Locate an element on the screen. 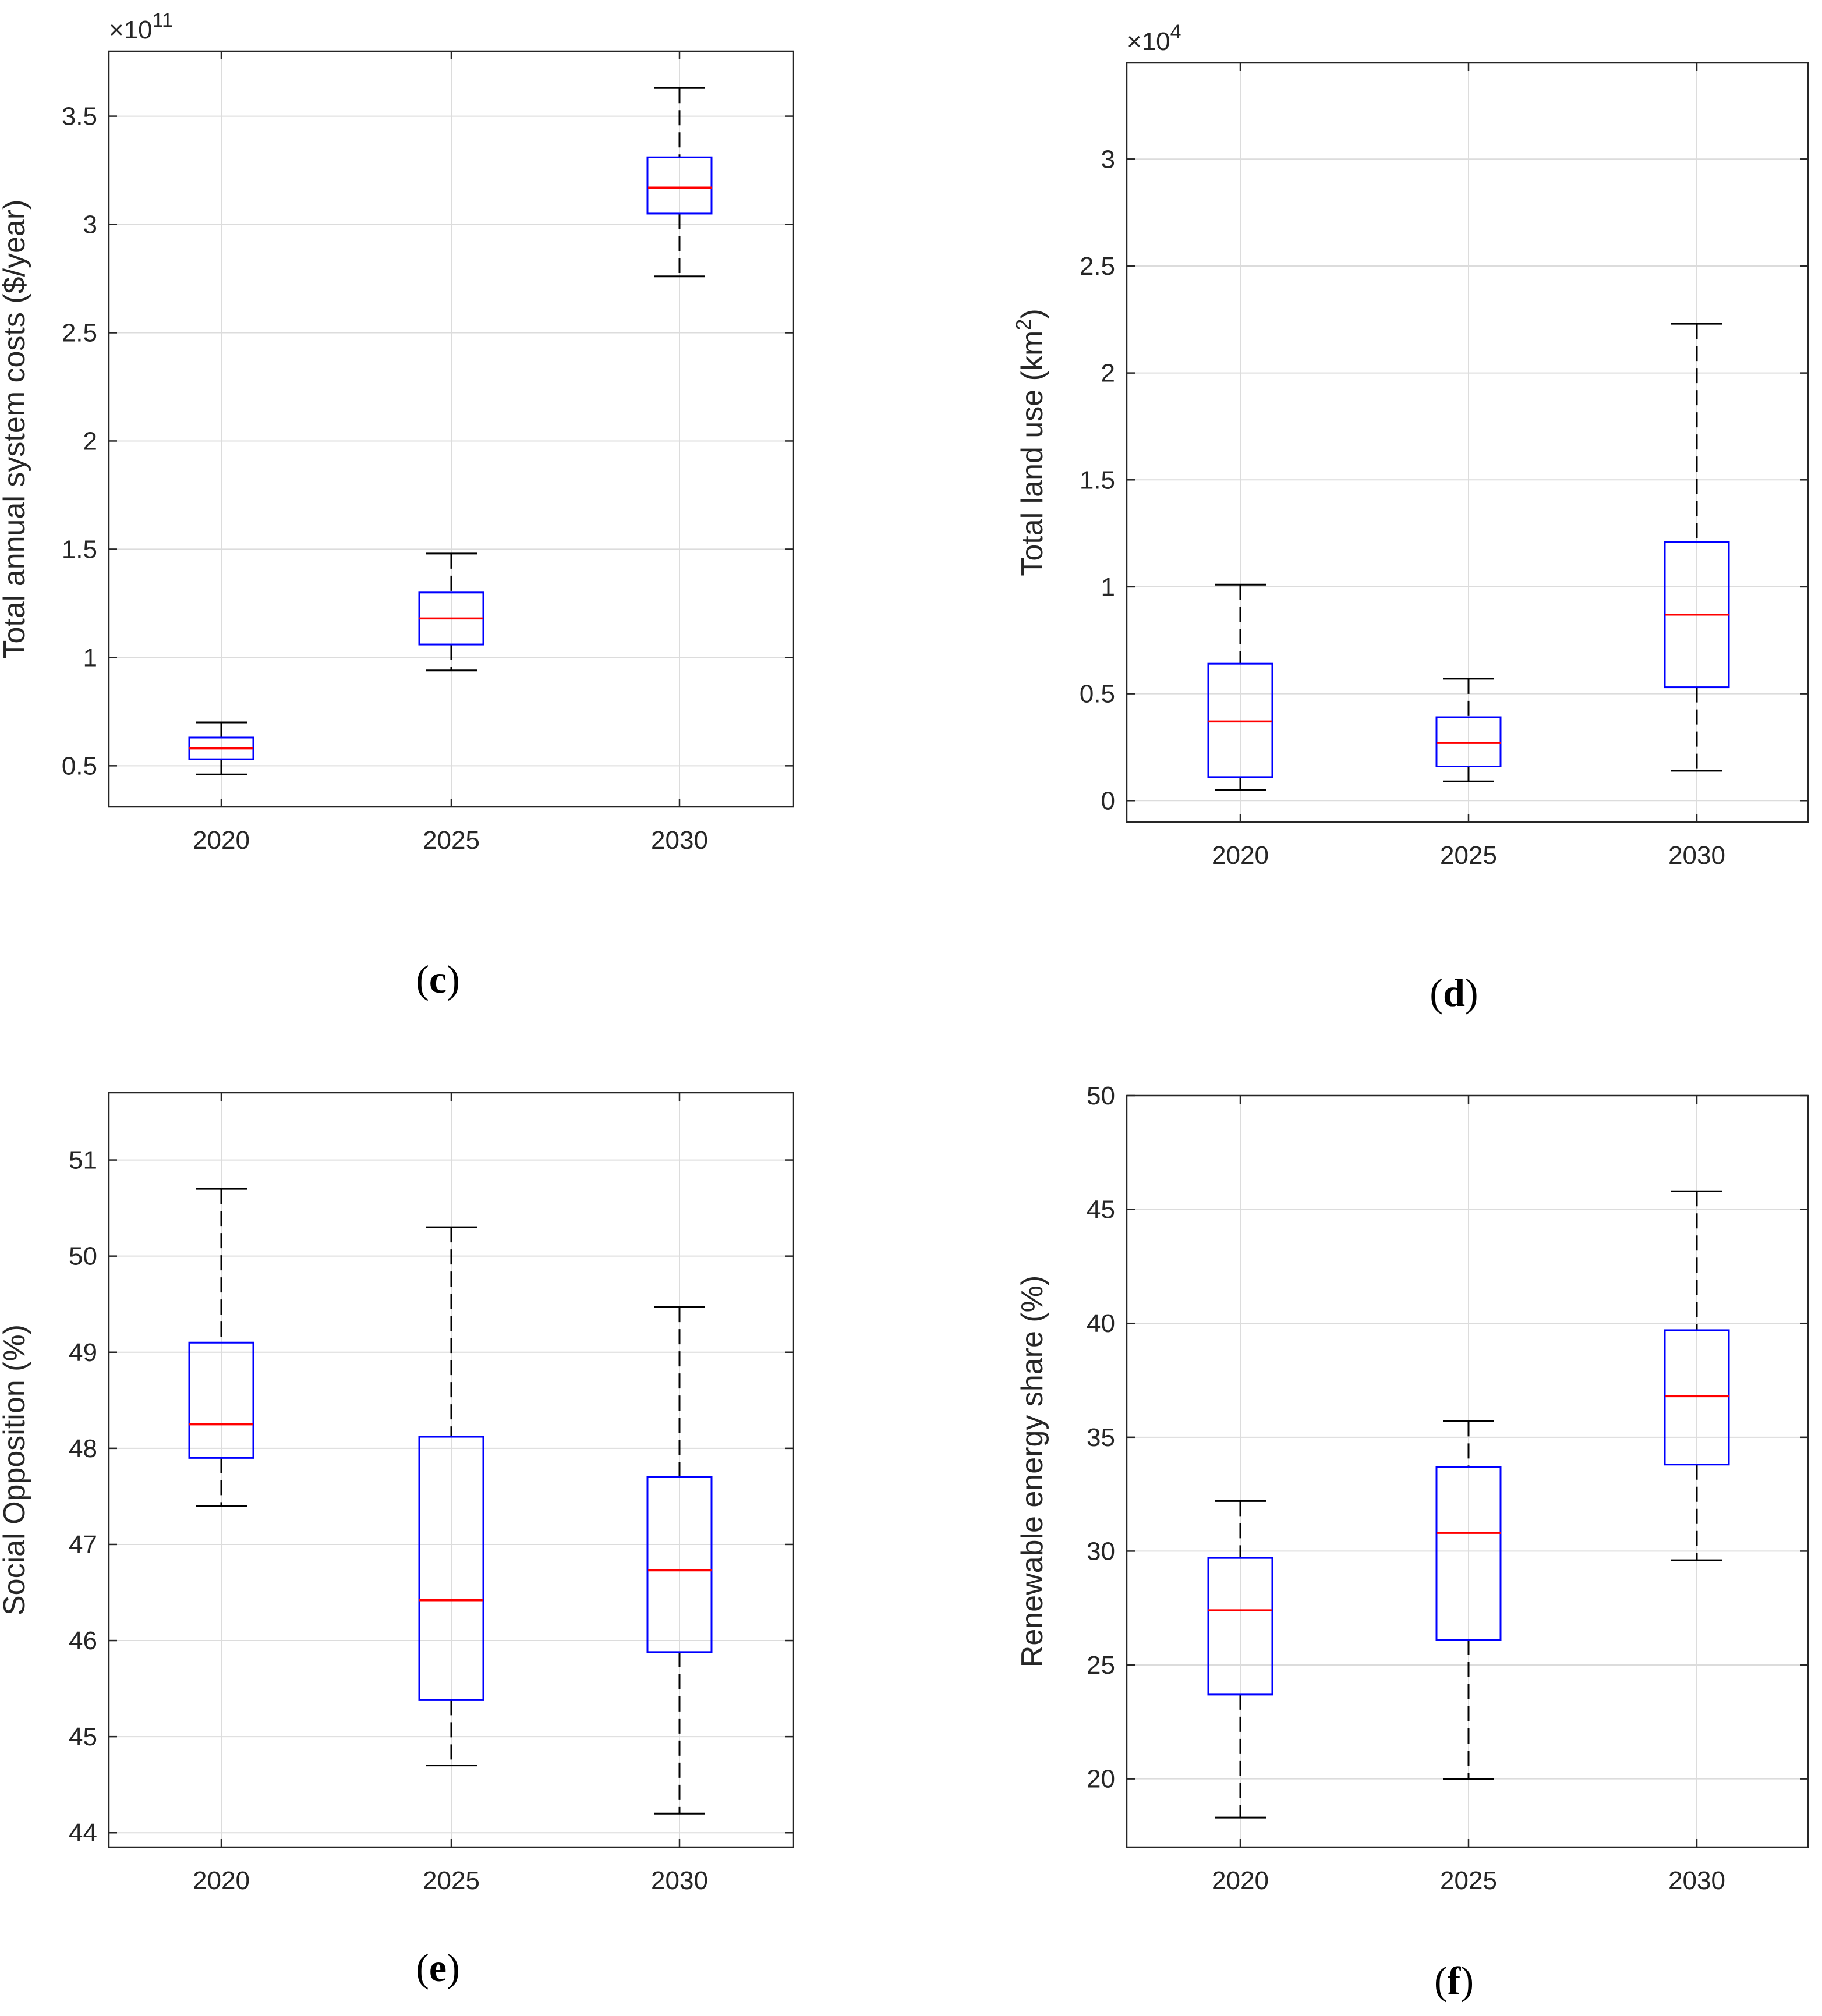 Image resolution: width=1822 pixels, height=2016 pixels. caption-letter: c is located at coordinates (438, 979).